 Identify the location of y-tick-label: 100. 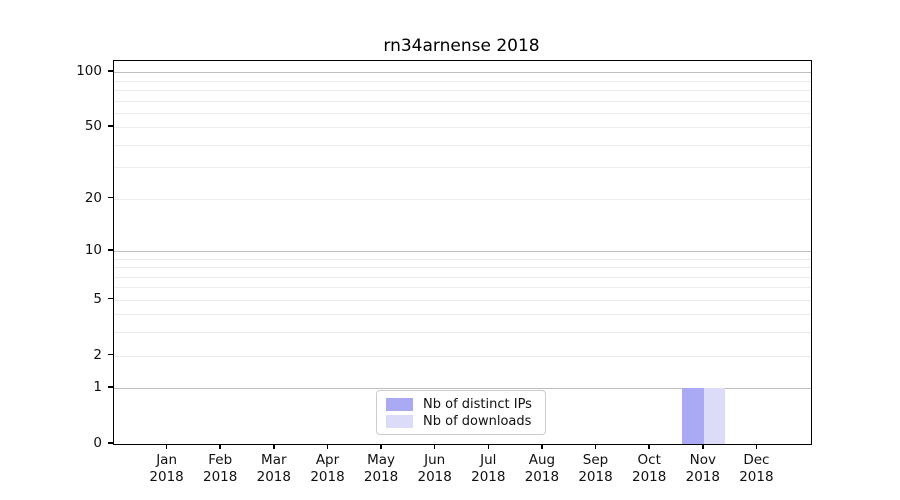
(89, 71).